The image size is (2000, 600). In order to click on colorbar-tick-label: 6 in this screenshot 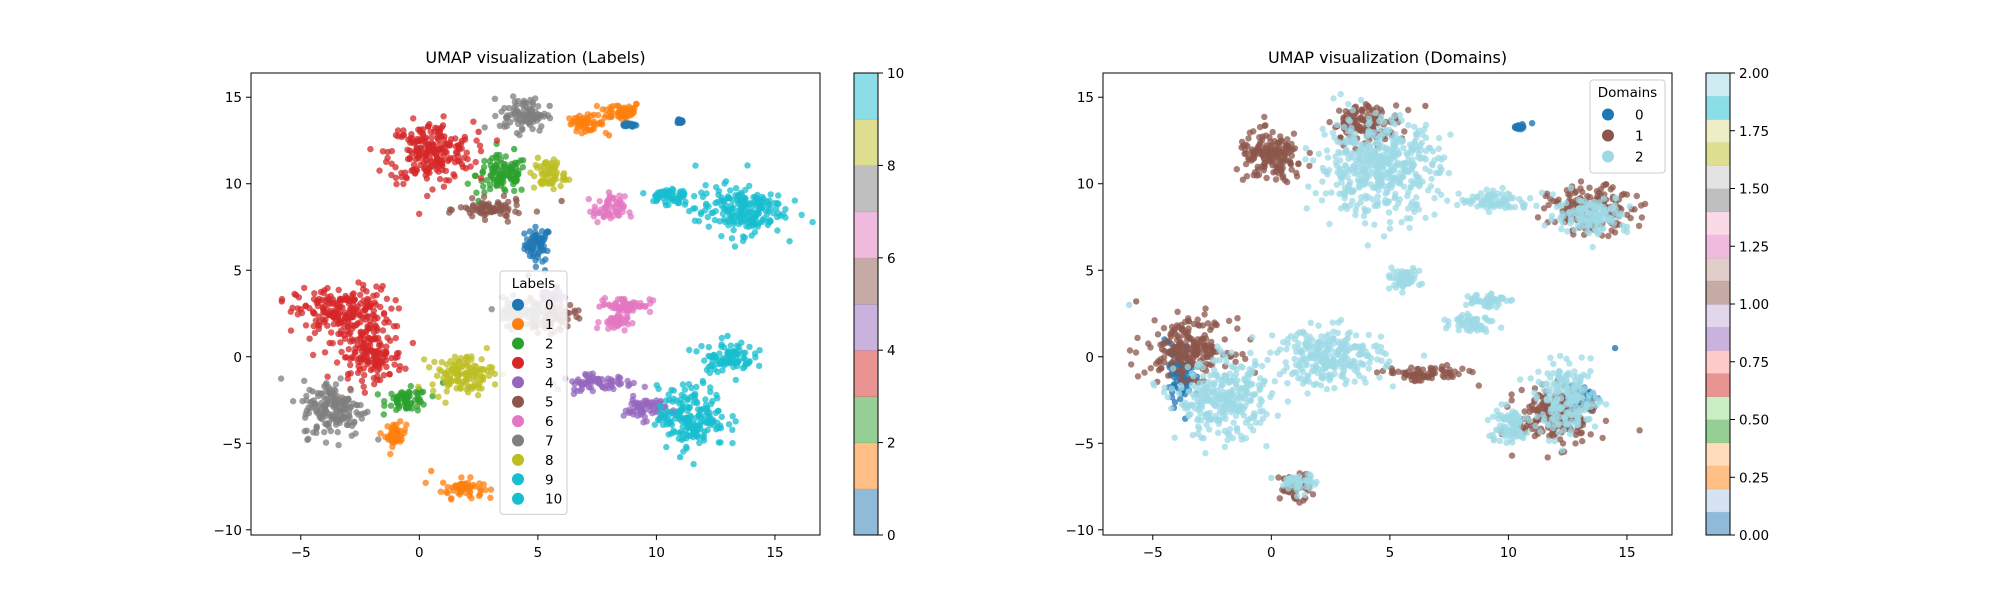, I will do `click(891, 259)`.